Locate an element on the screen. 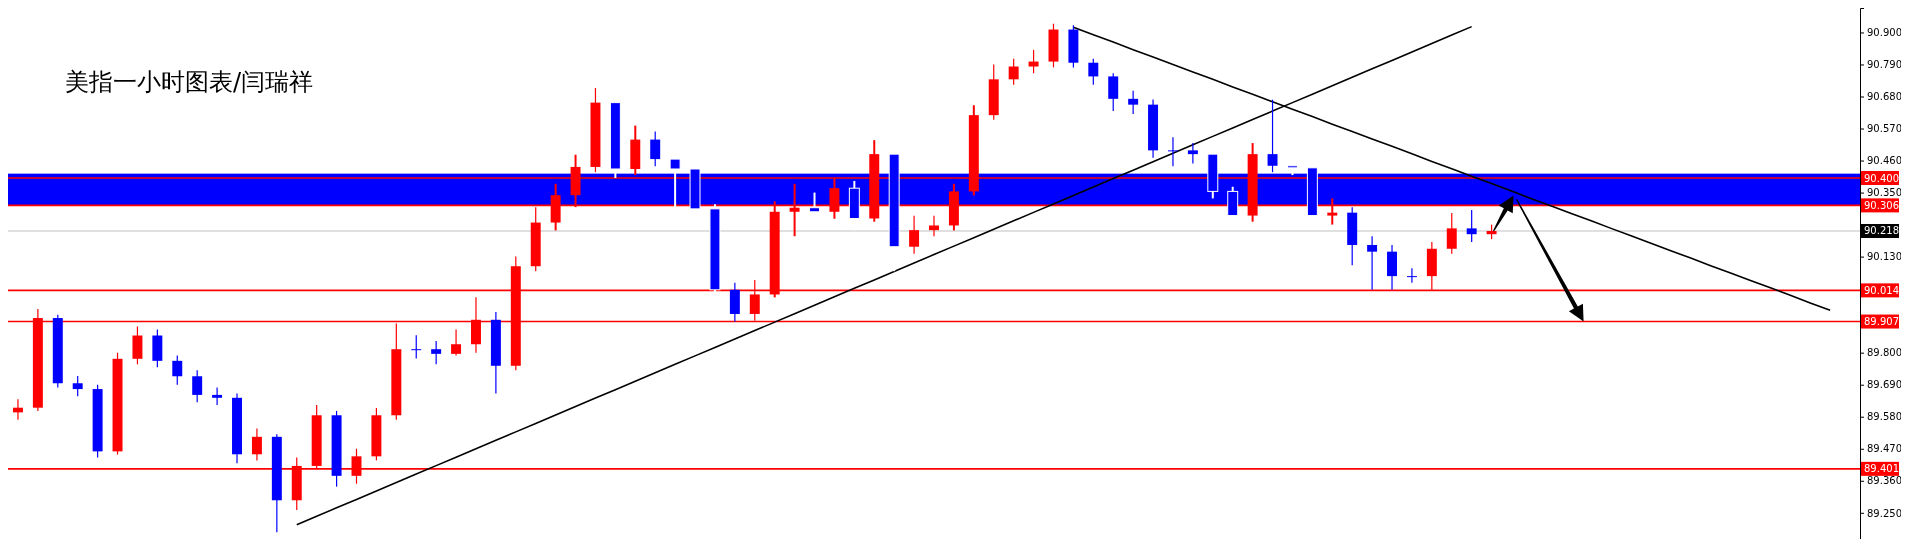 Image resolution: width=1909 pixels, height=547 pixels. ref-line-label: 89.401 is located at coordinates (1881, 469).